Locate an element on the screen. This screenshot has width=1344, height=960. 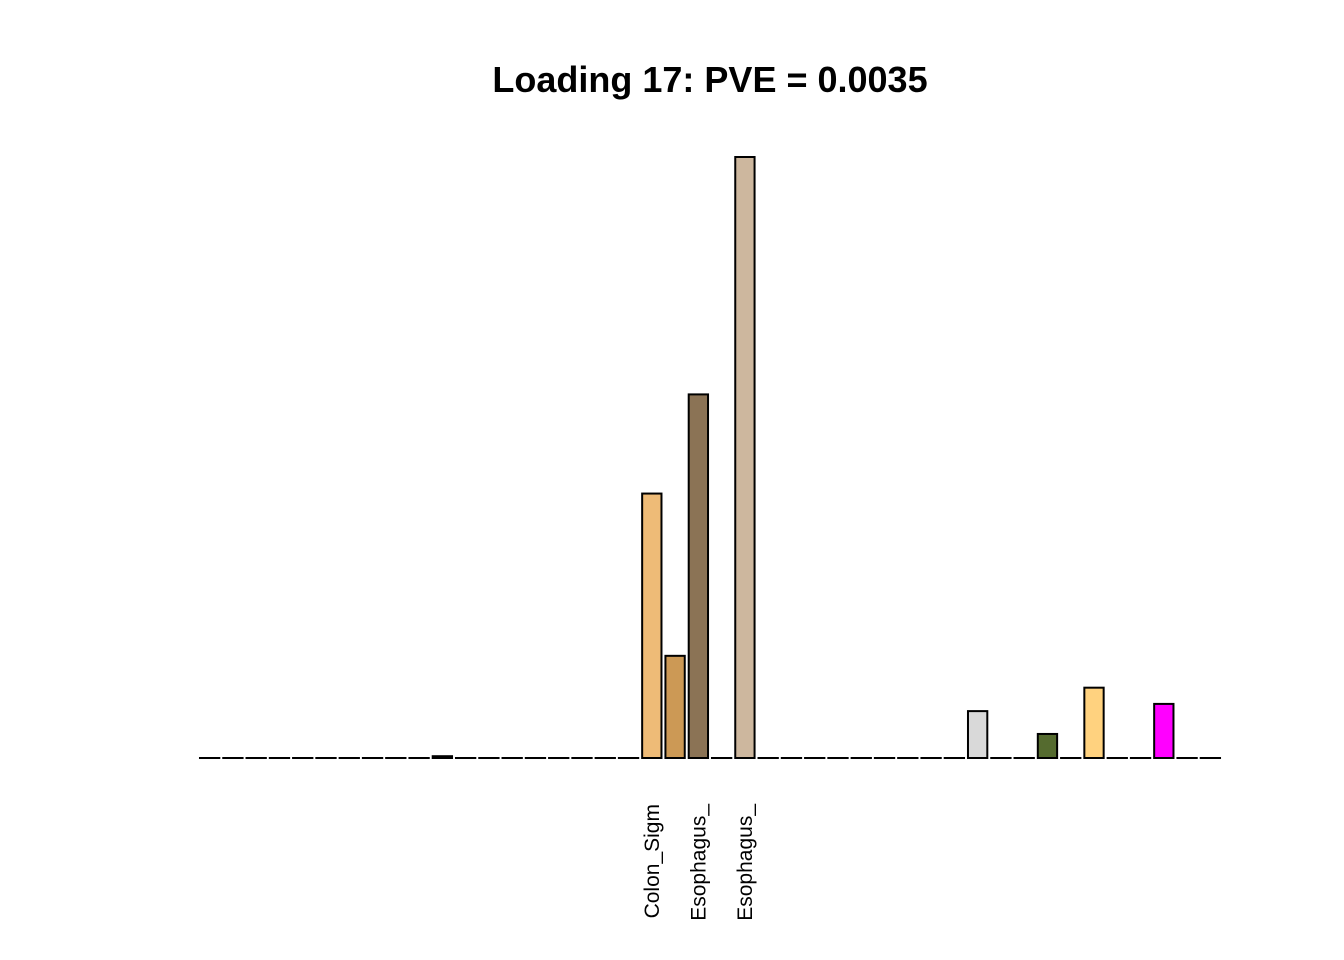
chart-title: Loading 17: PVE = 0.0035 is located at coordinates (709, 79).